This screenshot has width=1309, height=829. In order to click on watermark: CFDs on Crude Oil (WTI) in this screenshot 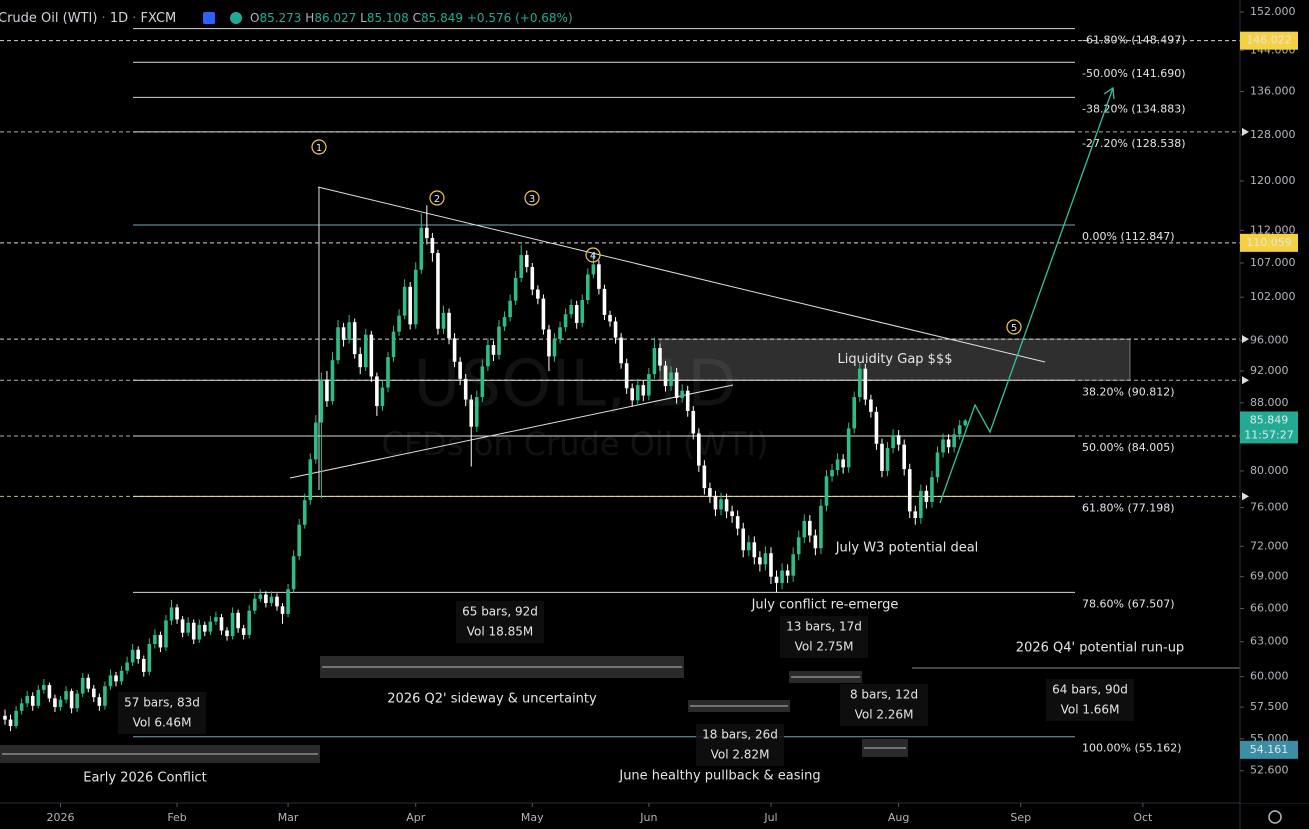, I will do `click(575, 444)`.